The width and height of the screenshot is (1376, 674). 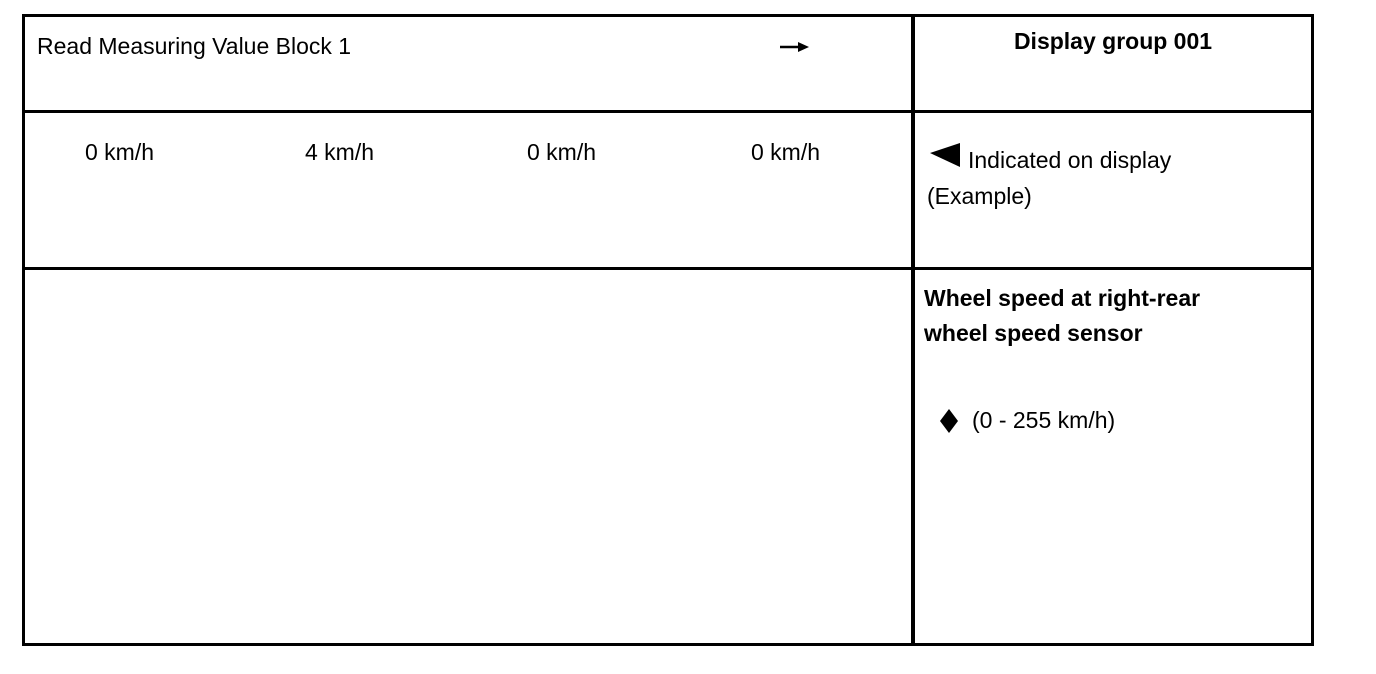 I want to click on block-title: Read Measuring Value Block 1, so click(x=194, y=46).